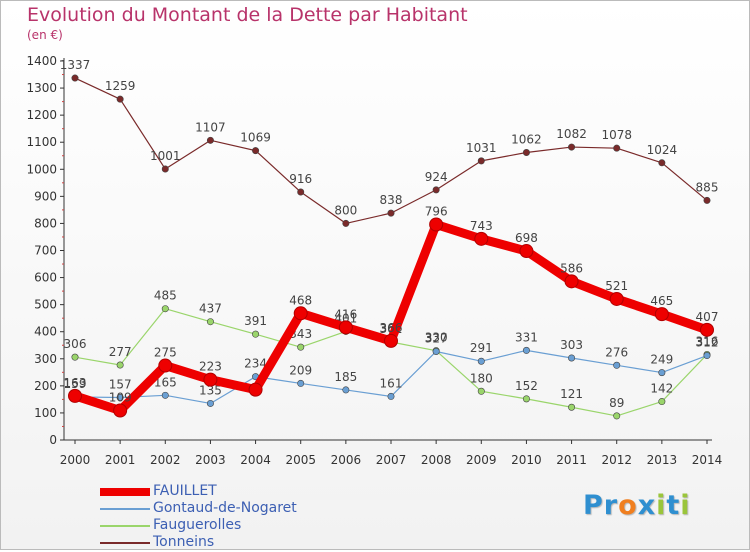 The width and height of the screenshot is (750, 552). I want to click on x-tick-label: 2011, so click(571, 460).